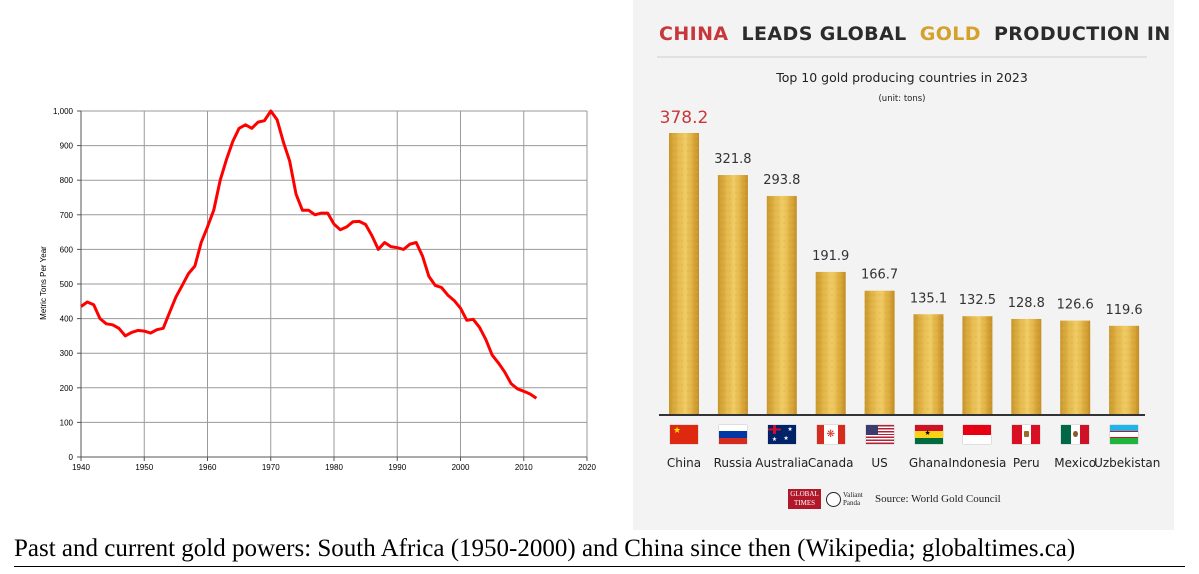 The width and height of the screenshot is (1199, 574). Describe the element at coordinates (67, 284) in the screenshot. I see `y-tick-label: 500` at that location.